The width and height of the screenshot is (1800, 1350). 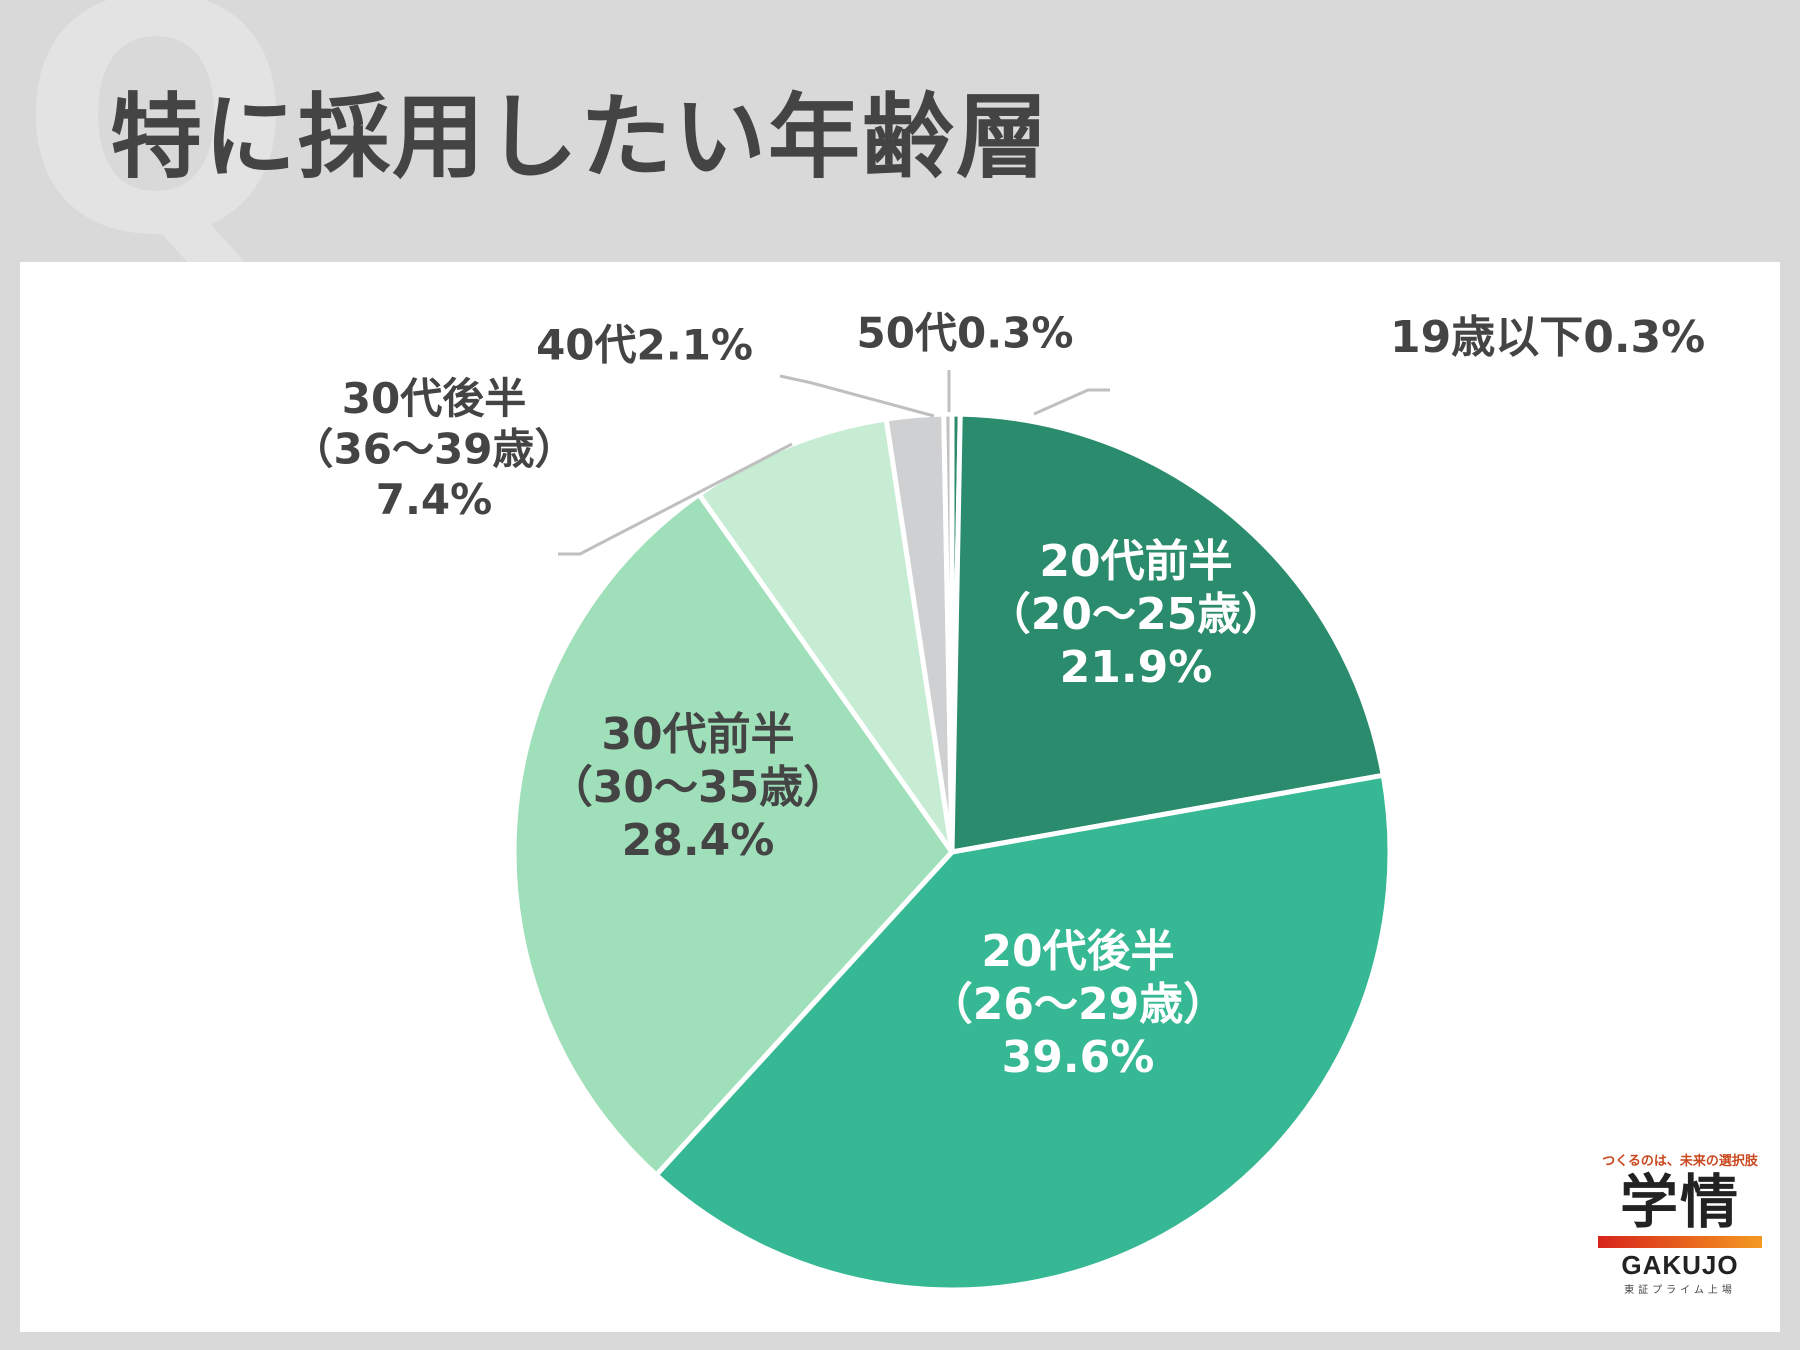 I want to click on slice-label-4: 30代後半（36〜39歳） 7.4%, so click(x=434, y=449).